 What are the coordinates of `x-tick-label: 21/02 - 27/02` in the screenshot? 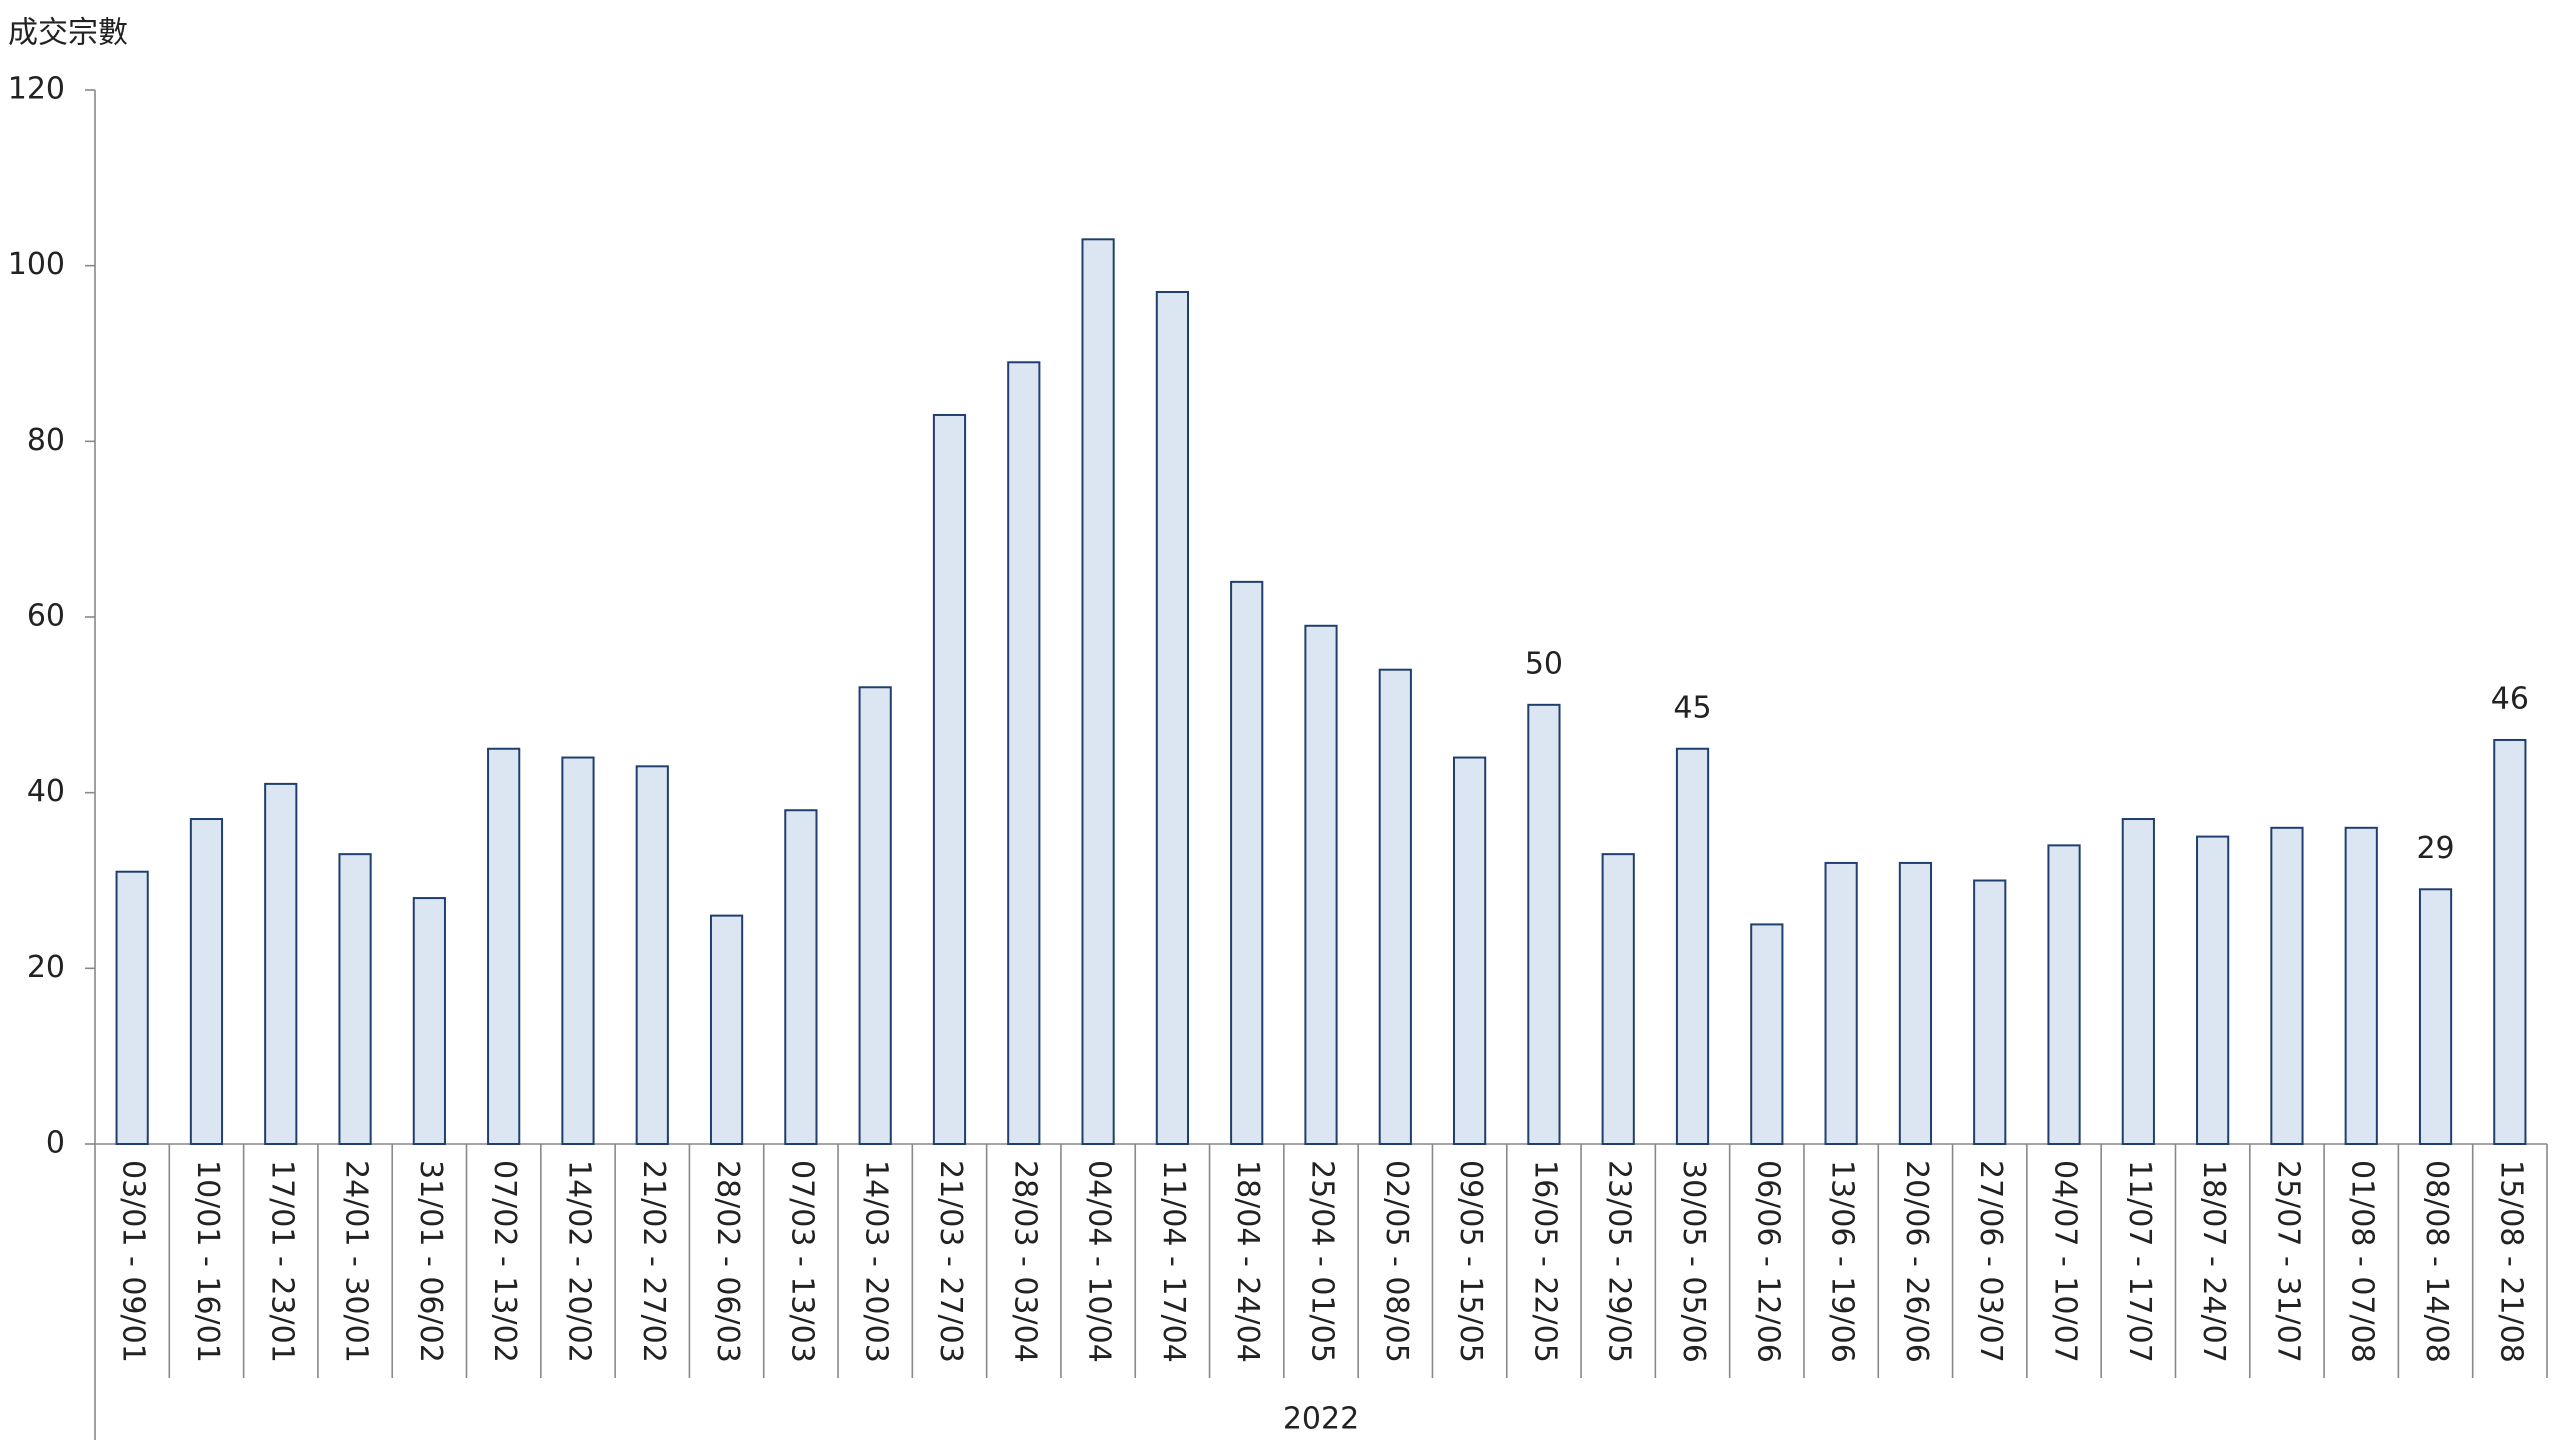 It's located at (653, 1261).